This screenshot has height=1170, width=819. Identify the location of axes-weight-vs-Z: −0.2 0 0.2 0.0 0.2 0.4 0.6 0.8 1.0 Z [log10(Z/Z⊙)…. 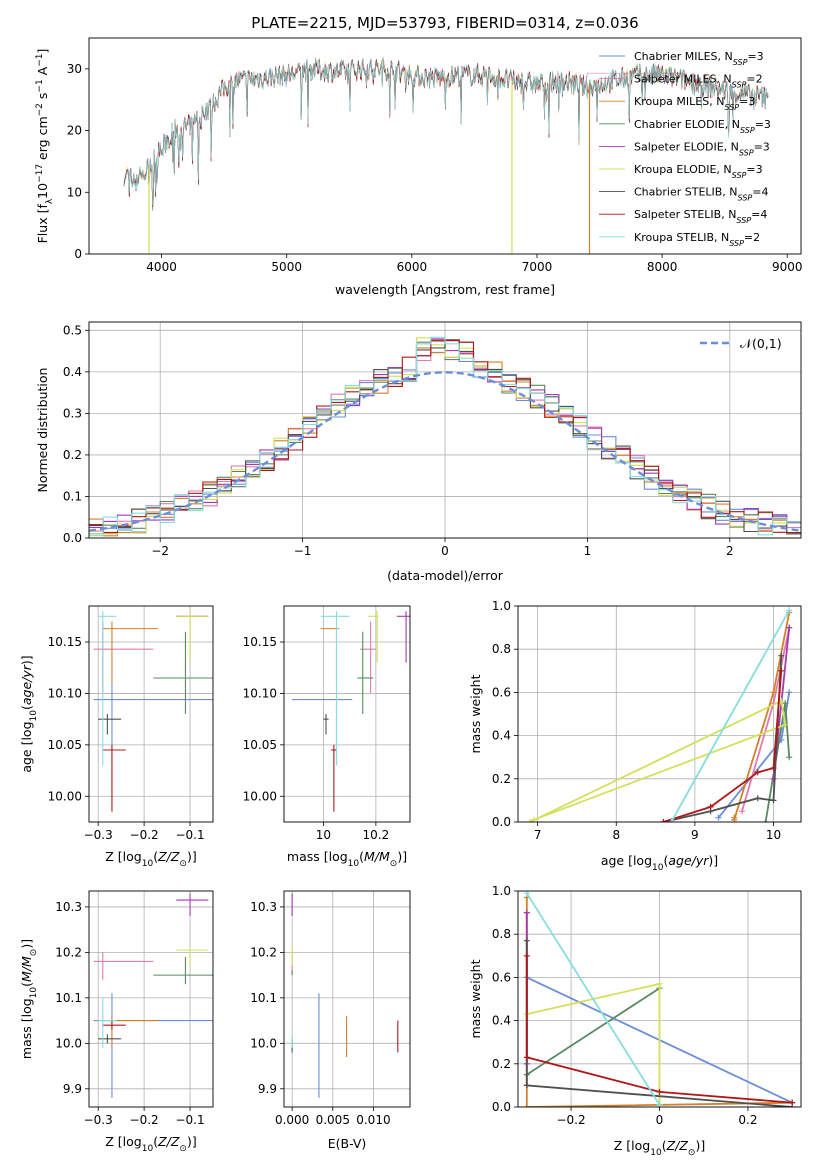
(635, 1021).